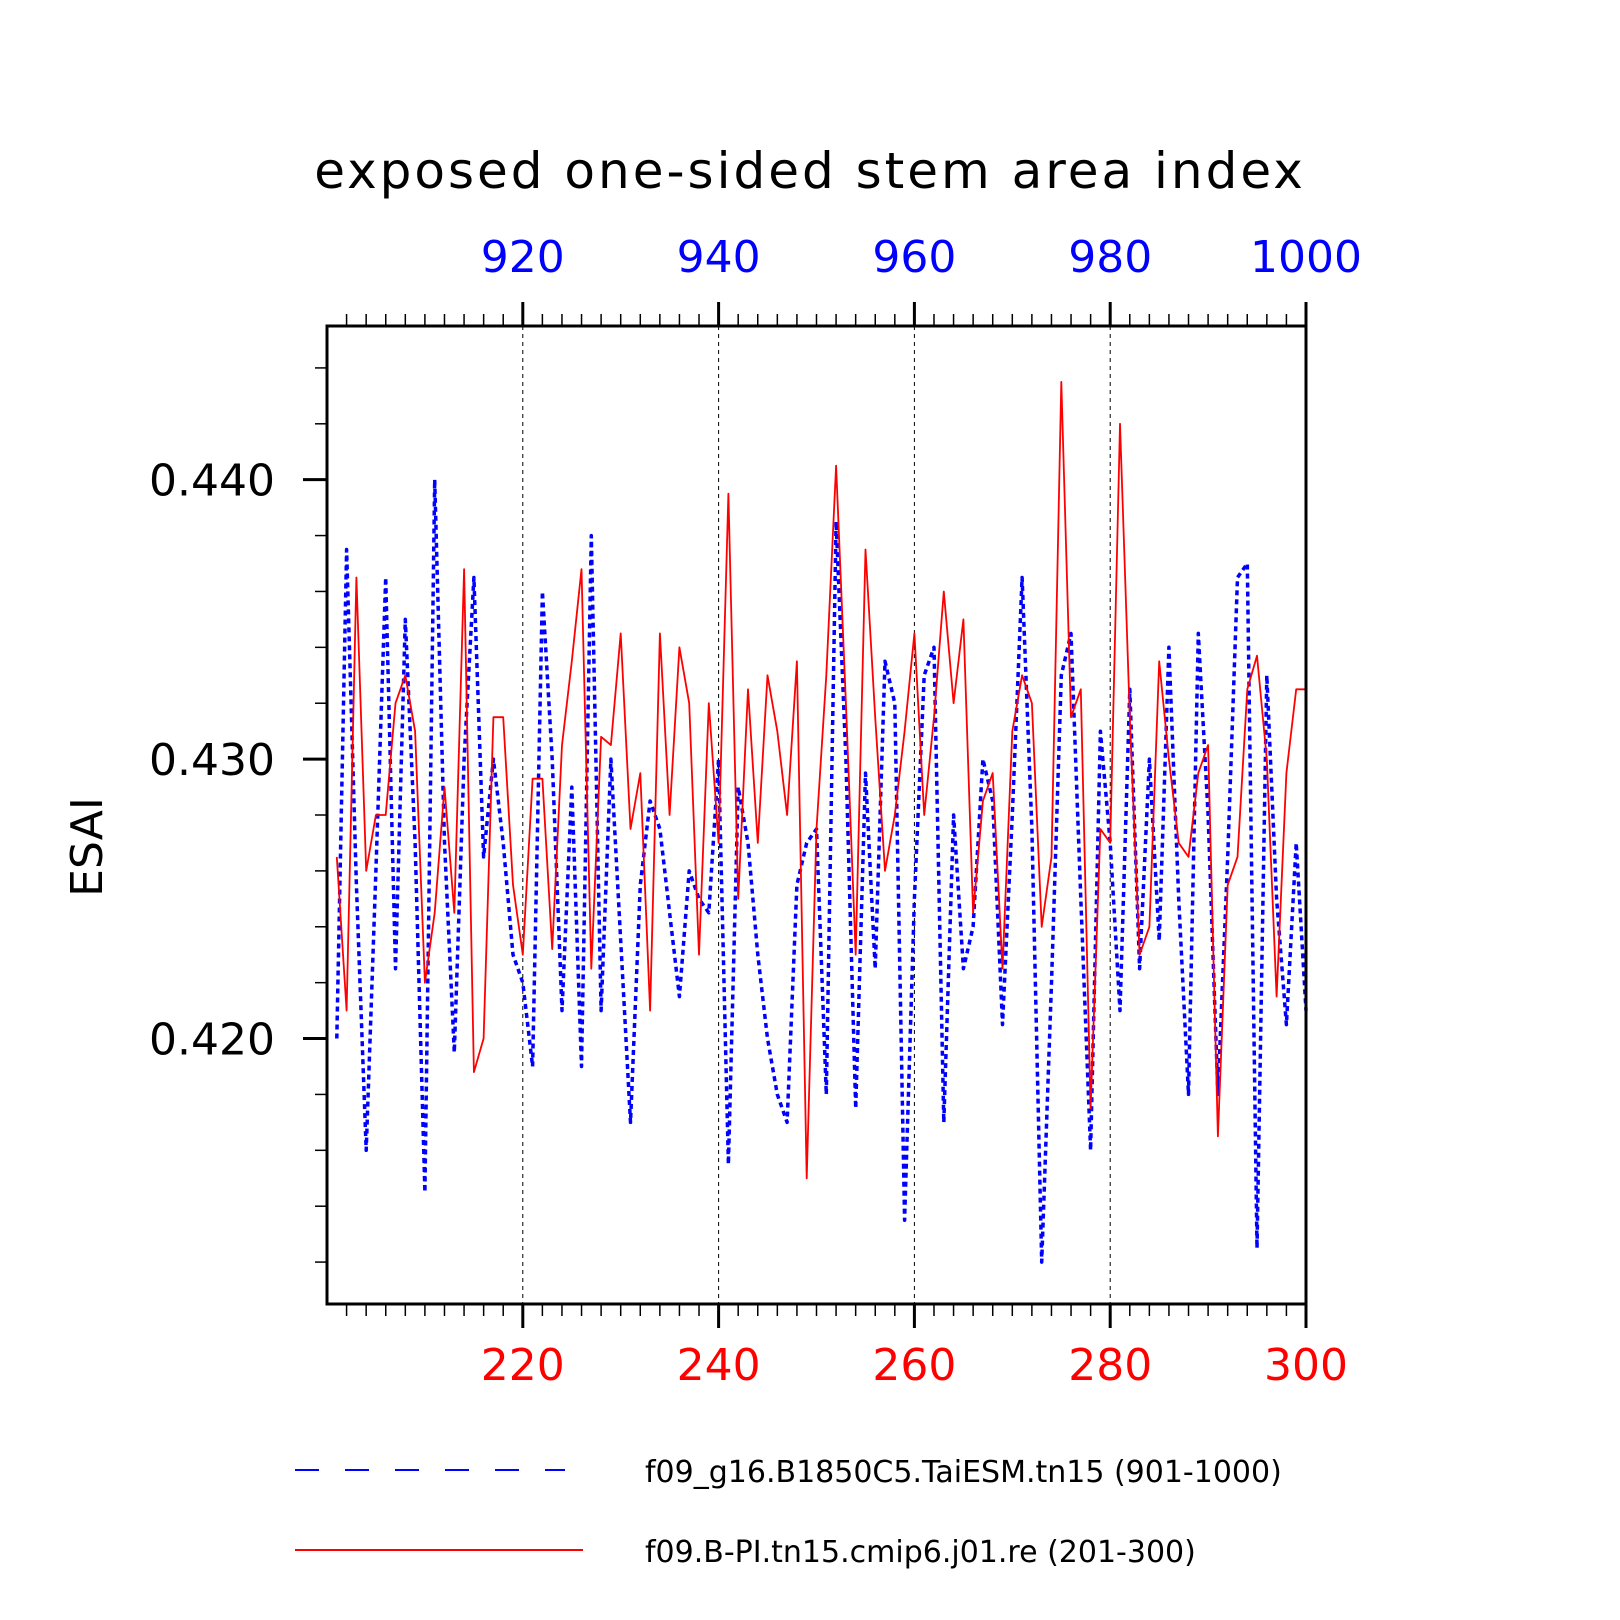 The image size is (1620, 1620). What do you see at coordinates (1306, 257) in the screenshot?
I see `x-top-tick-label-1000: 1000` at bounding box center [1306, 257].